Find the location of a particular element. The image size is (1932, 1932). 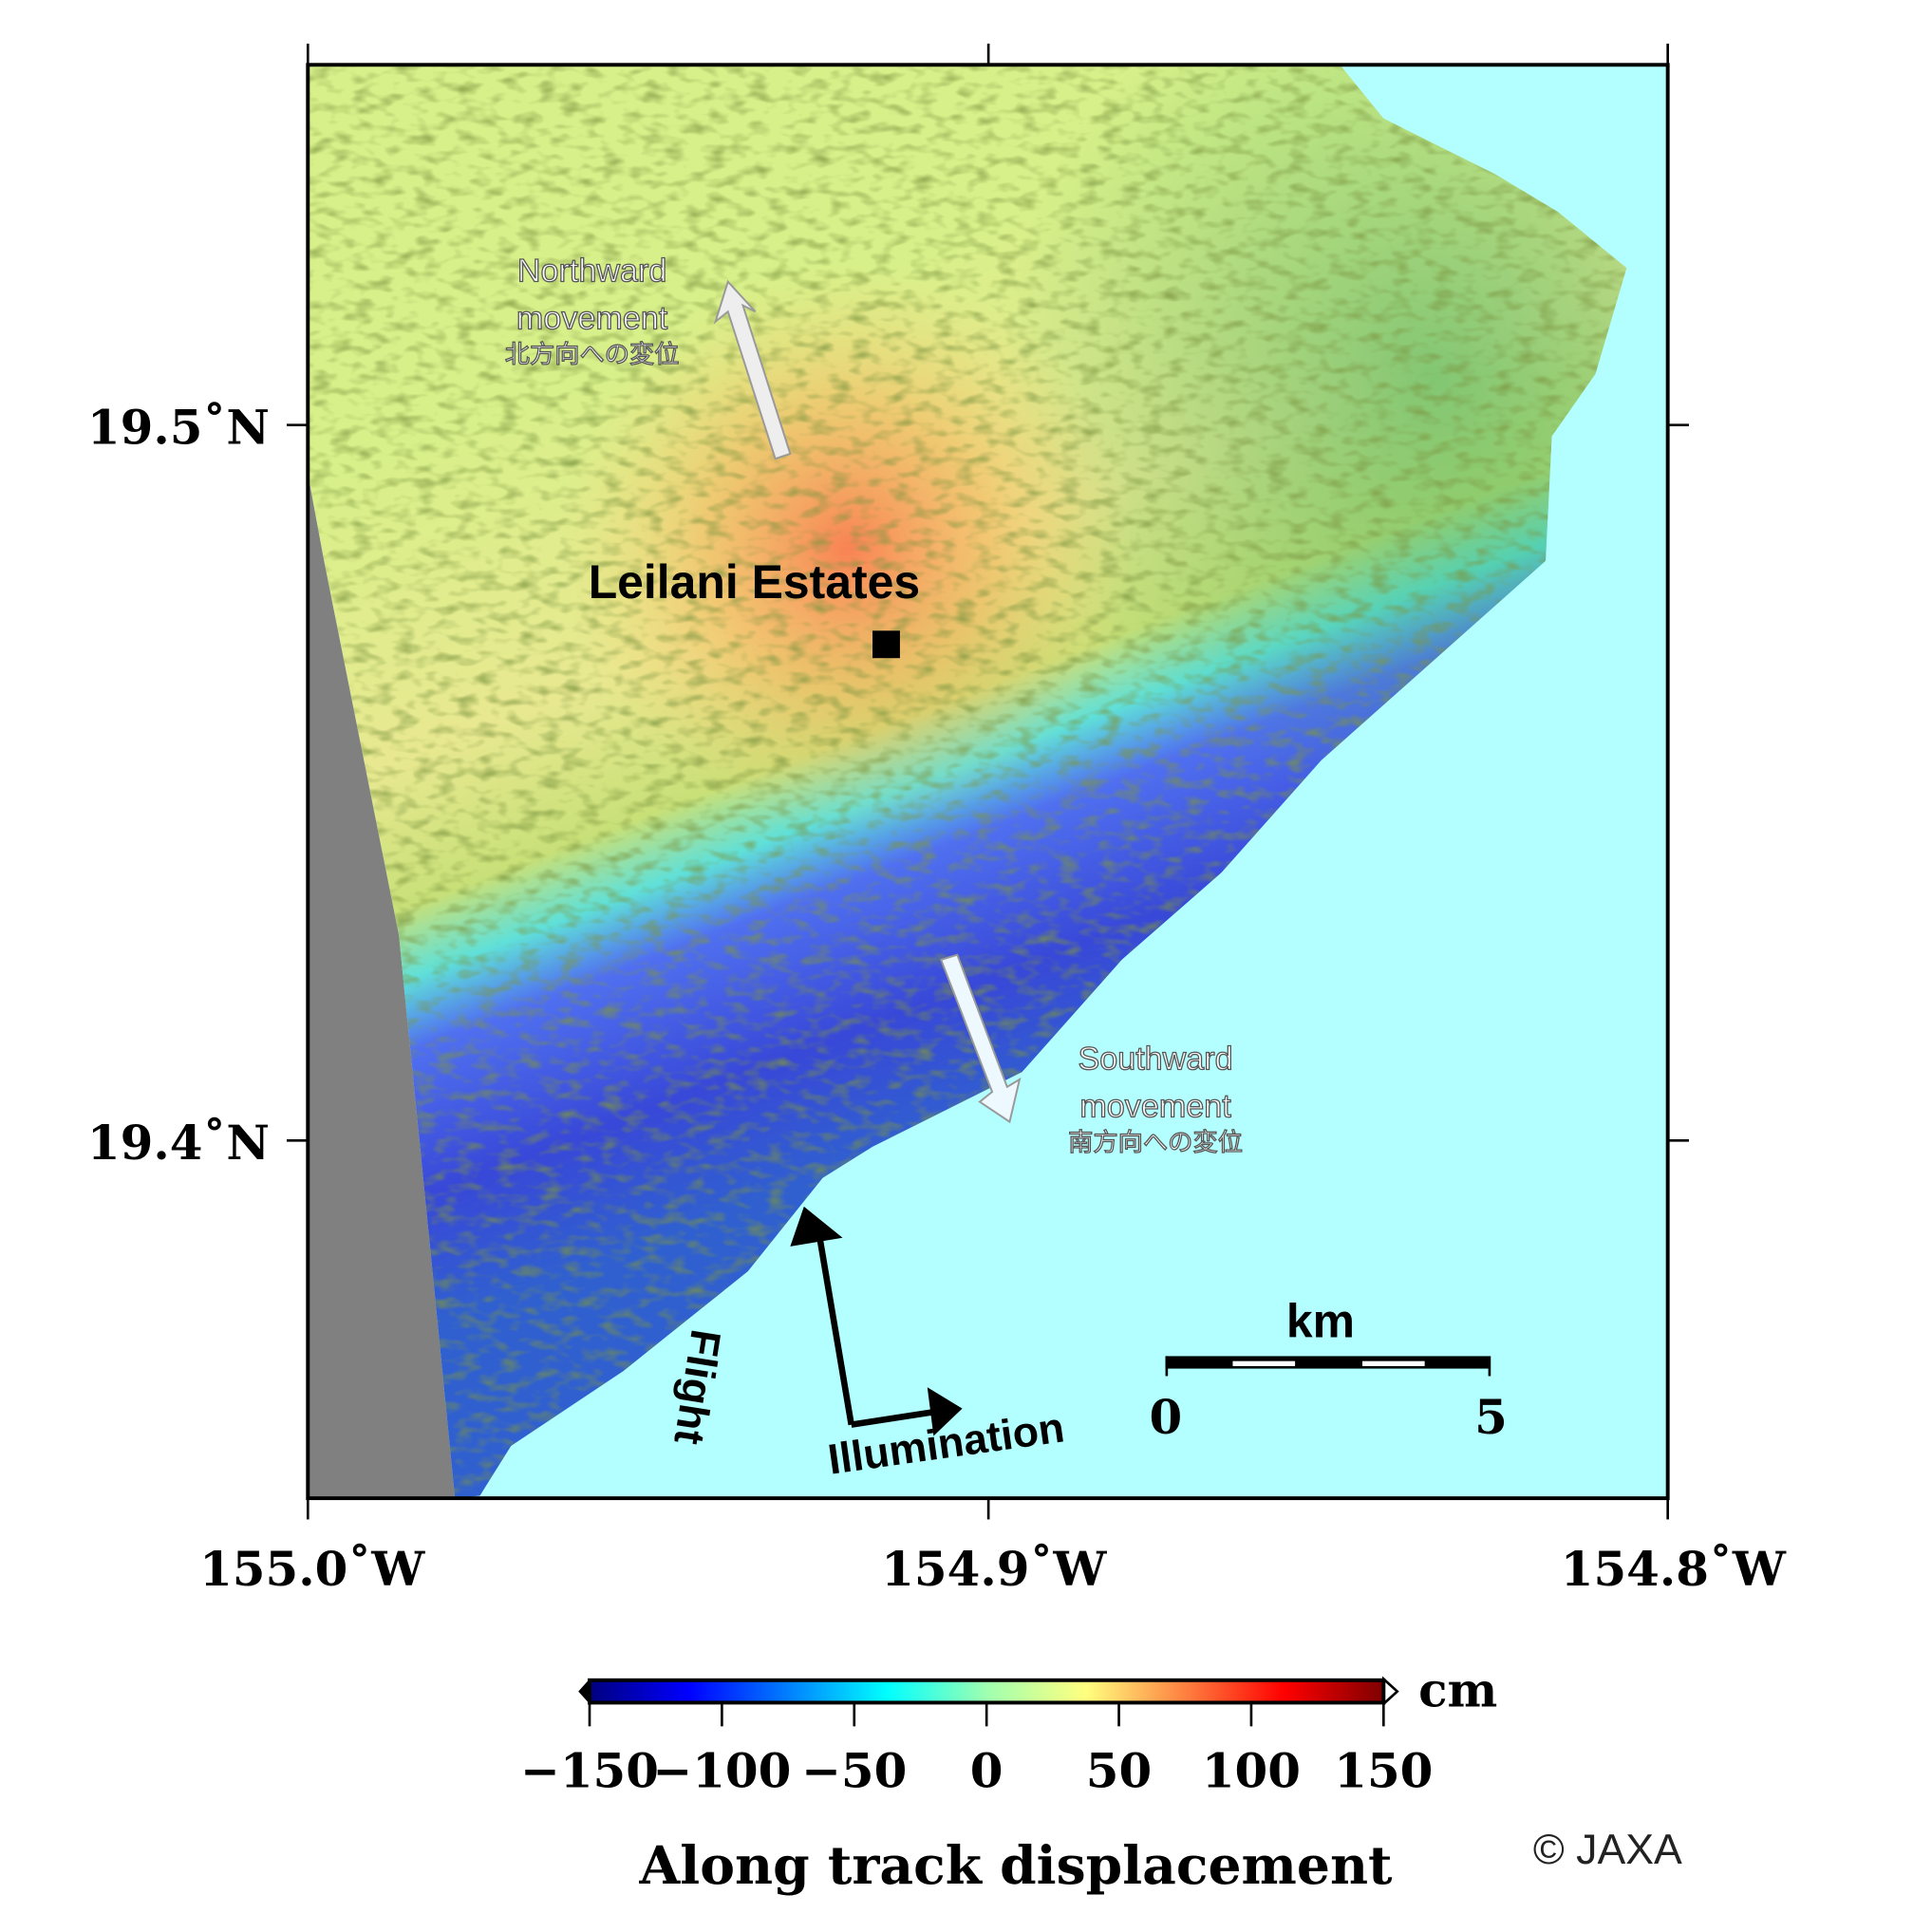

colorbar-tick-label: −100 is located at coordinates (722, 1771).